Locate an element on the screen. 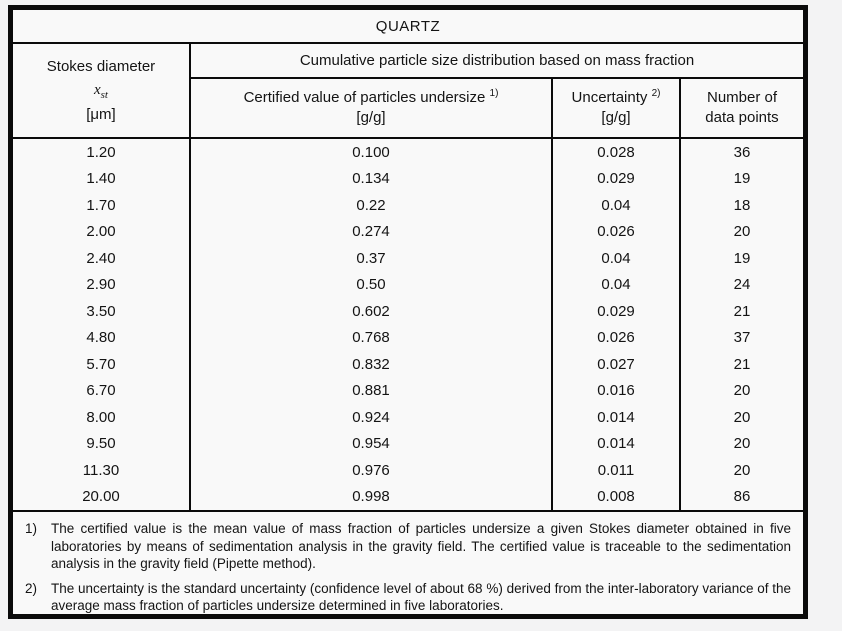 This screenshot has height=631, width=842. table-cell: 1.70 is located at coordinates (101, 205).